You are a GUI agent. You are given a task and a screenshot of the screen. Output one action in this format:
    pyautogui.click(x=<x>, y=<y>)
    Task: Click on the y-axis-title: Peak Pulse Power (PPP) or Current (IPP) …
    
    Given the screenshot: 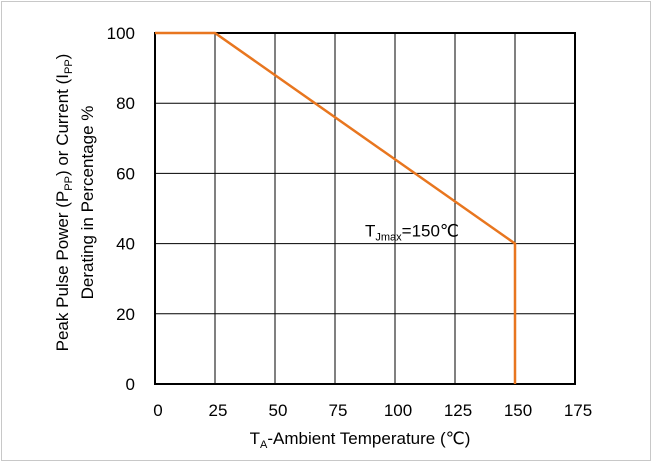 What is the action you would take?
    pyautogui.click(x=75, y=203)
    